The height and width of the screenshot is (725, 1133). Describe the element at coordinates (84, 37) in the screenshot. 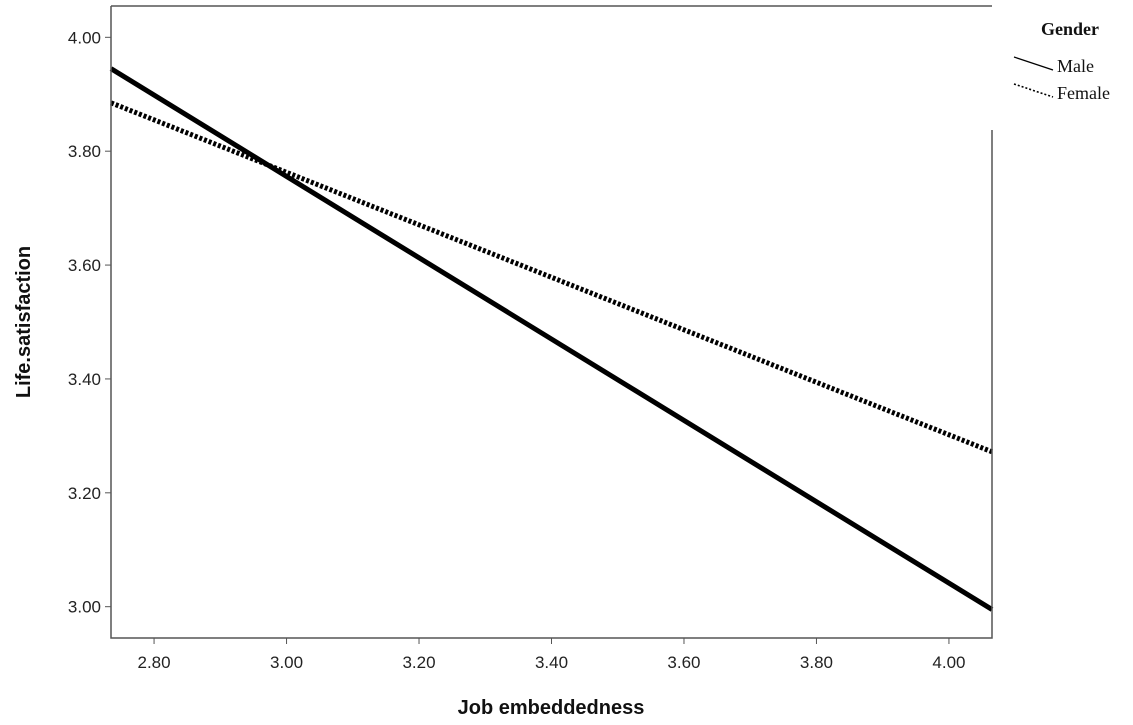

I see `y-tick-label: 4.00` at that location.